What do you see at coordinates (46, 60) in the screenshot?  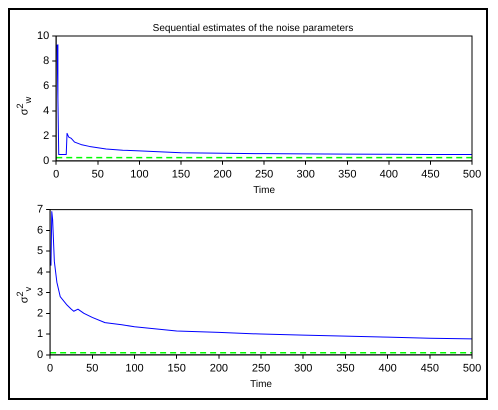 I see `y-tick-label: 8` at bounding box center [46, 60].